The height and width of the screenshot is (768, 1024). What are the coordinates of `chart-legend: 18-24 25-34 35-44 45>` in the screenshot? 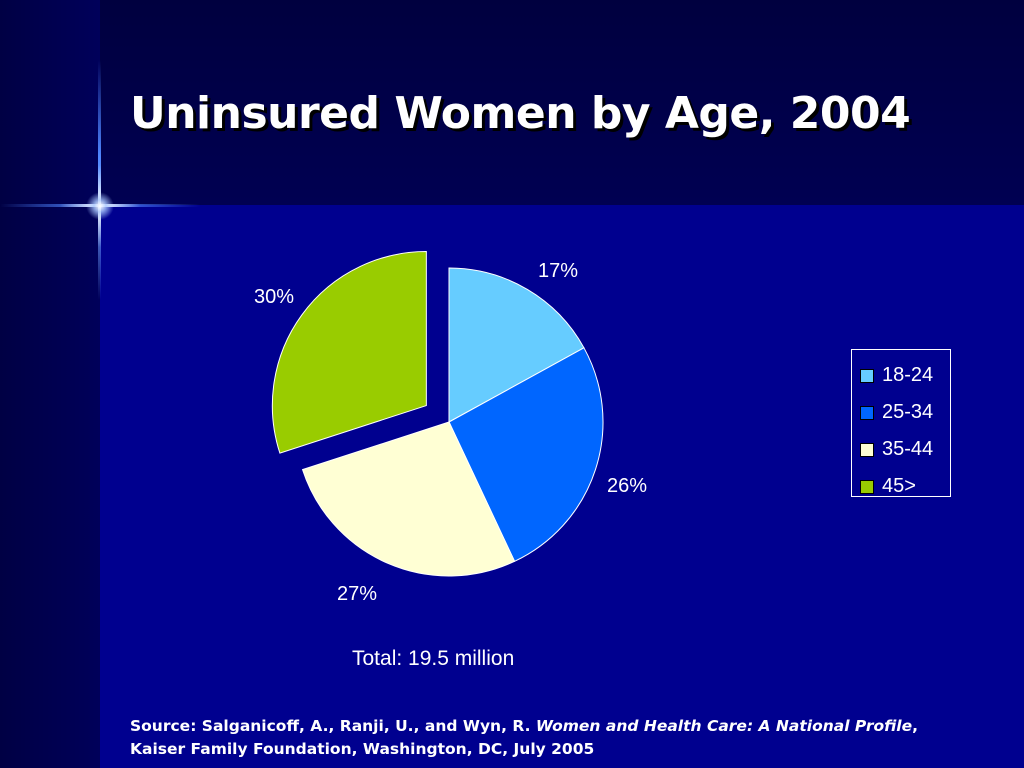 It's located at (901, 423).